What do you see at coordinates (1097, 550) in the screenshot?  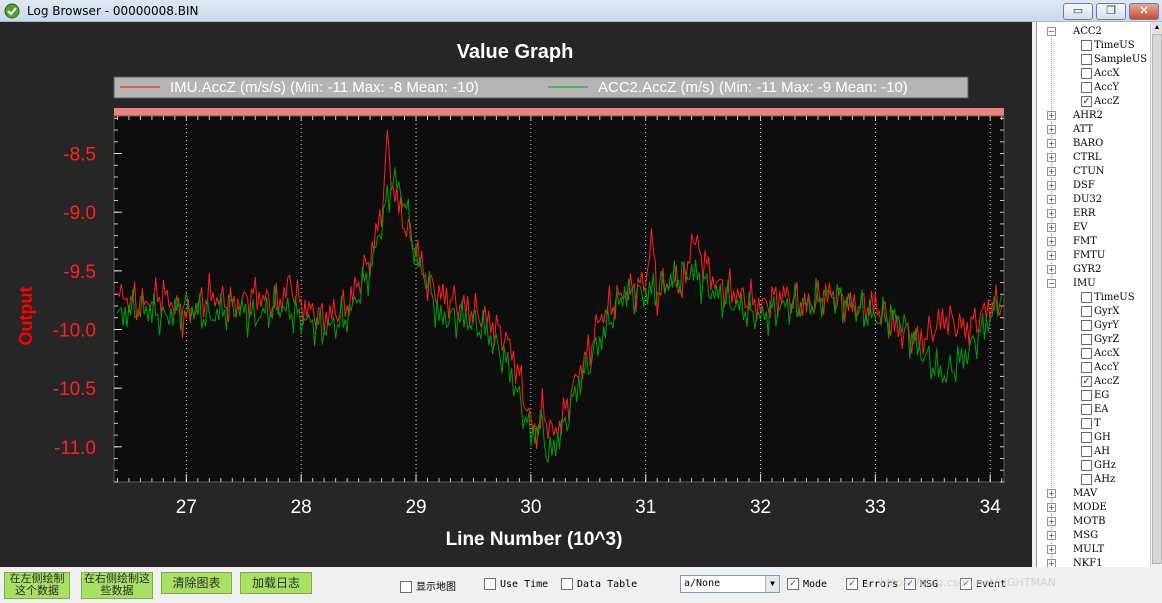 I see `tree-group-mult: + MULT` at bounding box center [1097, 550].